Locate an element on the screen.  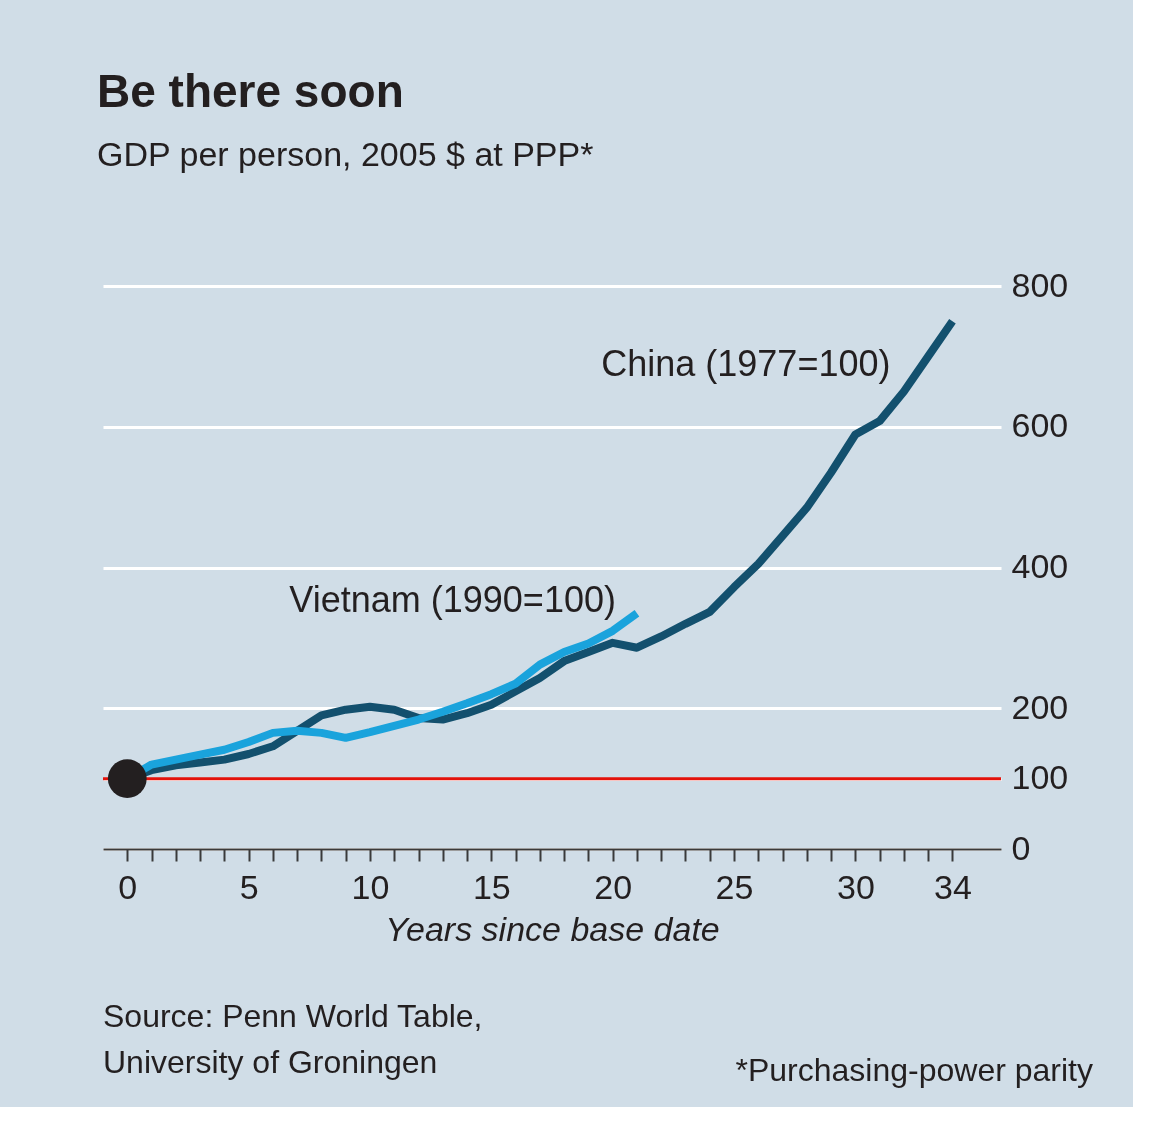
x-tick-label: 10 is located at coordinates (370, 886).